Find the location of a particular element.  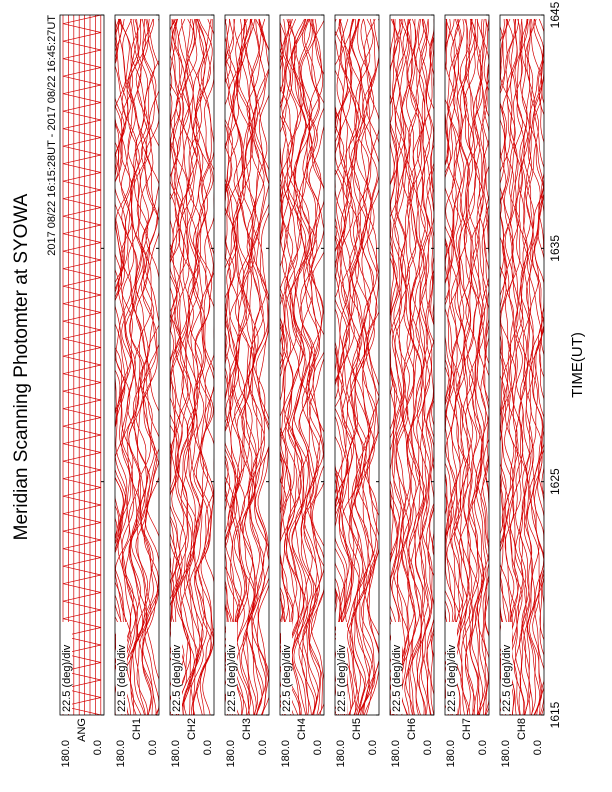

panel-name: CH1 is located at coordinates (137, 729).